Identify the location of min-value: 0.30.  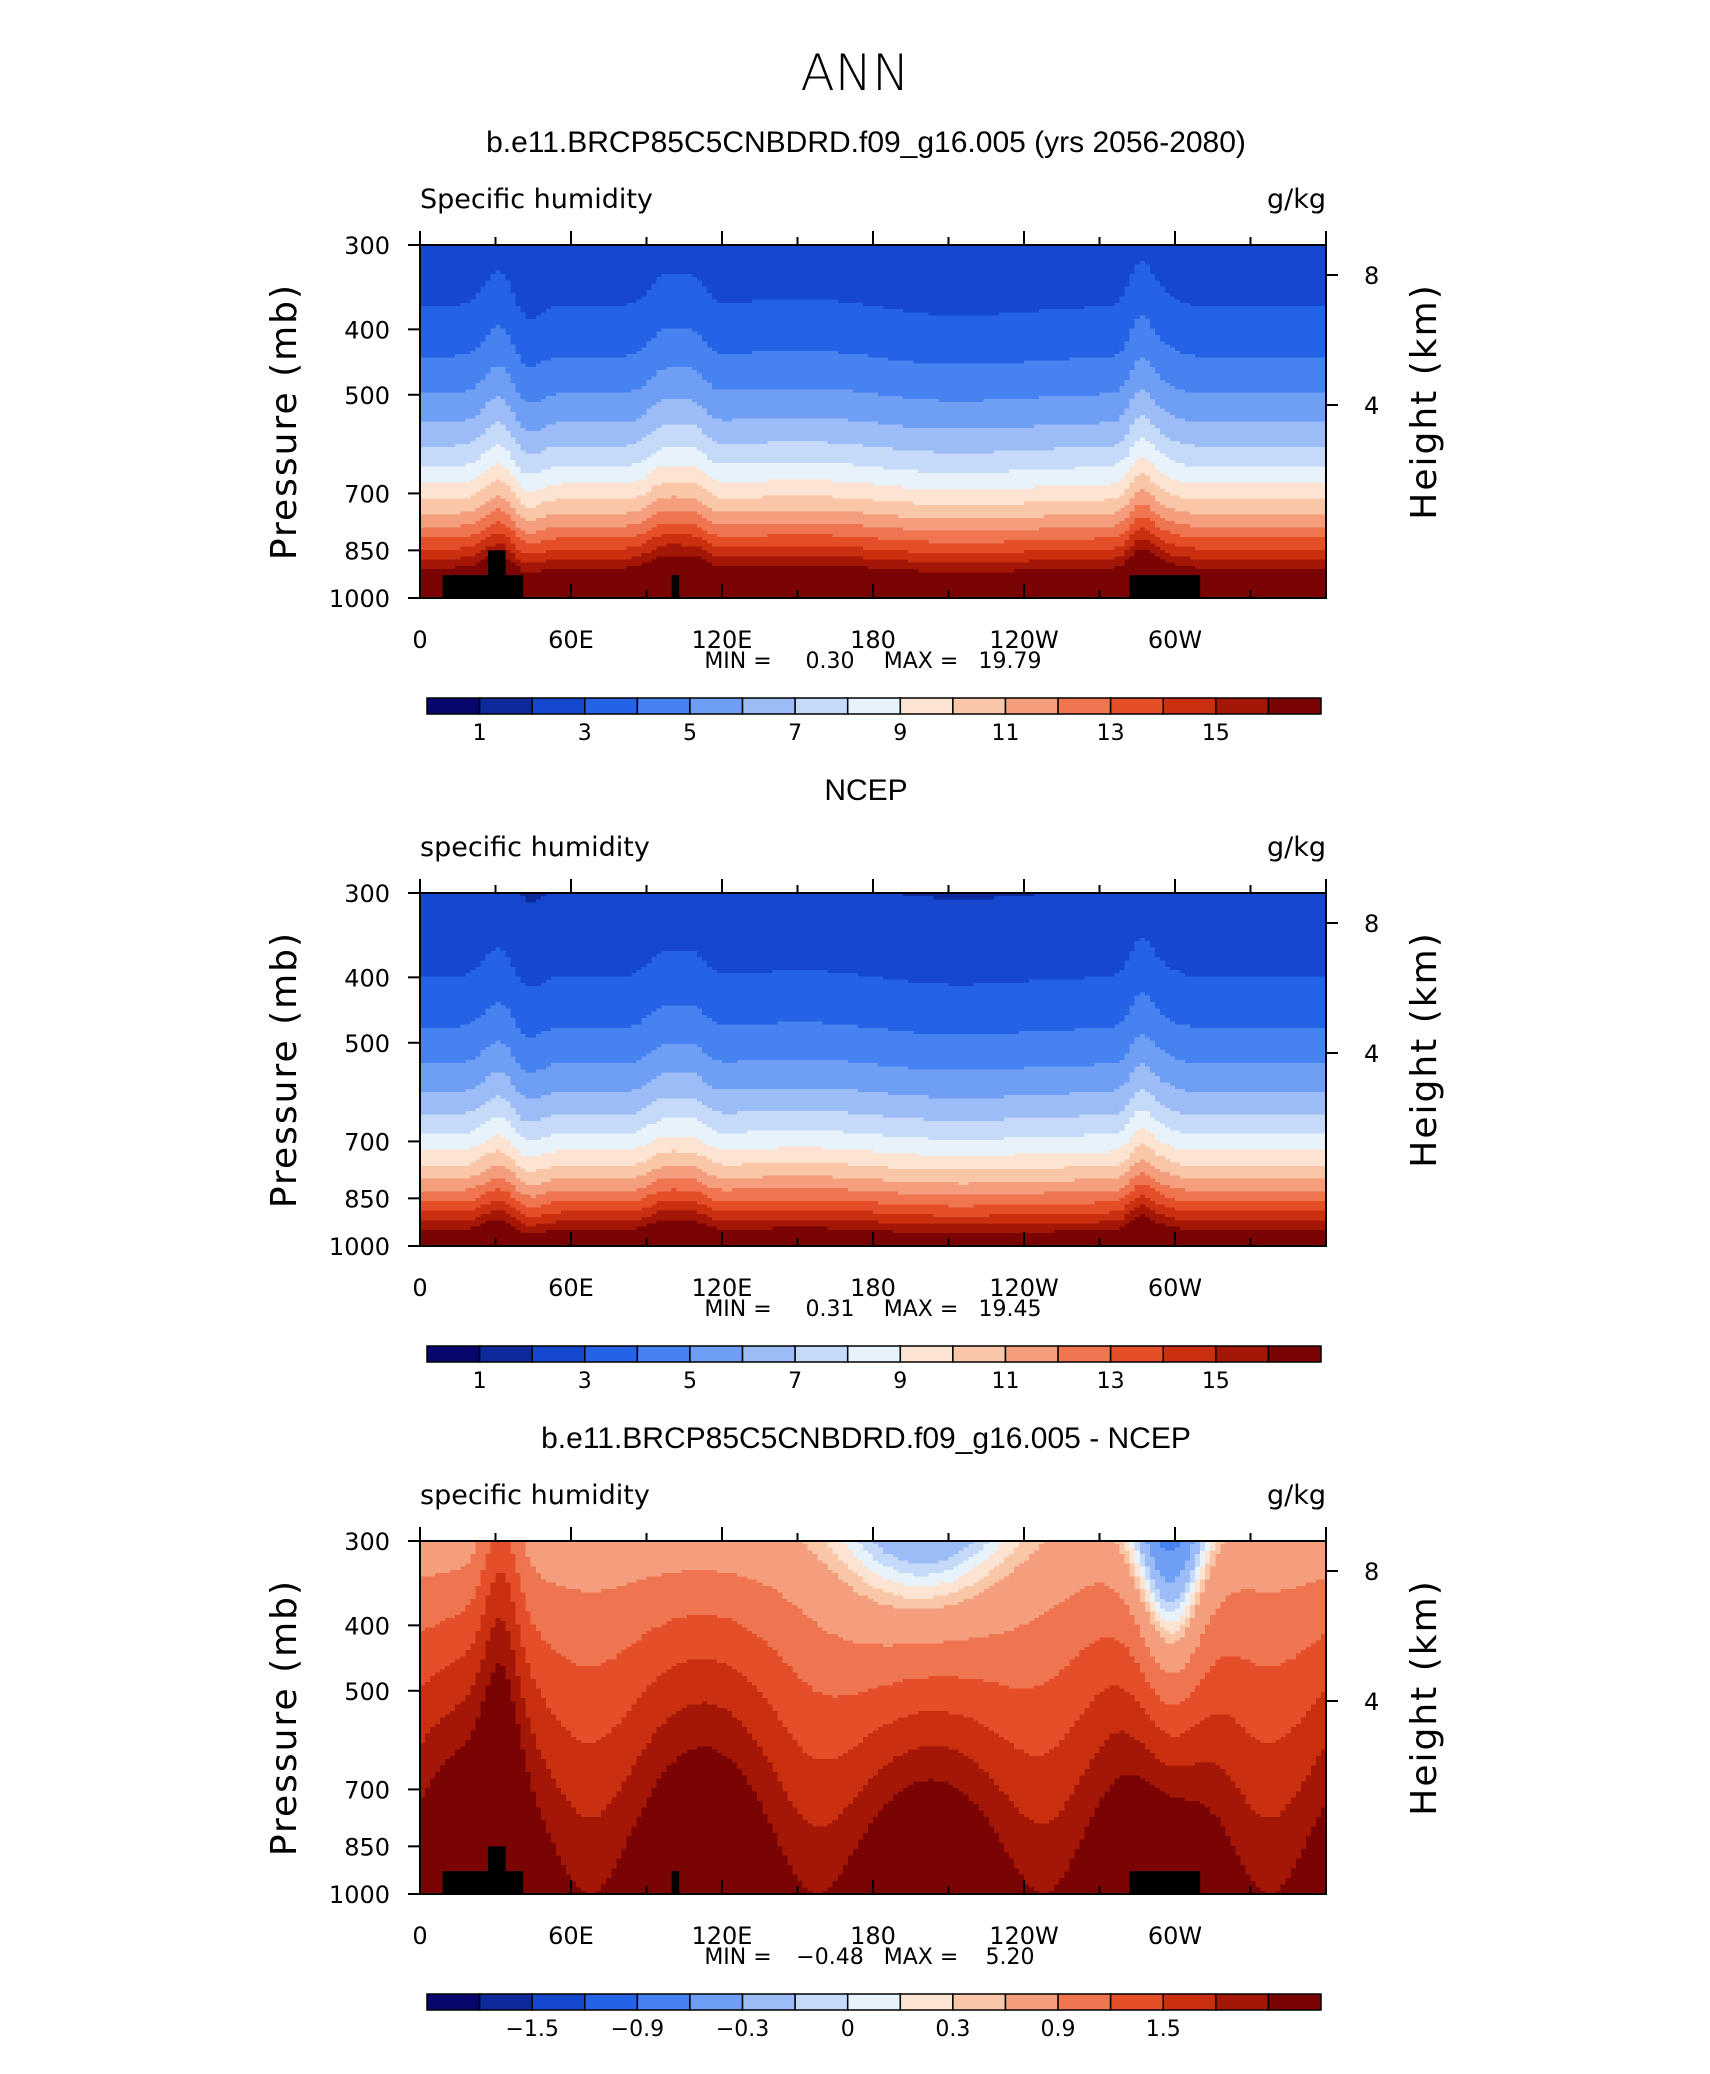
(830, 661).